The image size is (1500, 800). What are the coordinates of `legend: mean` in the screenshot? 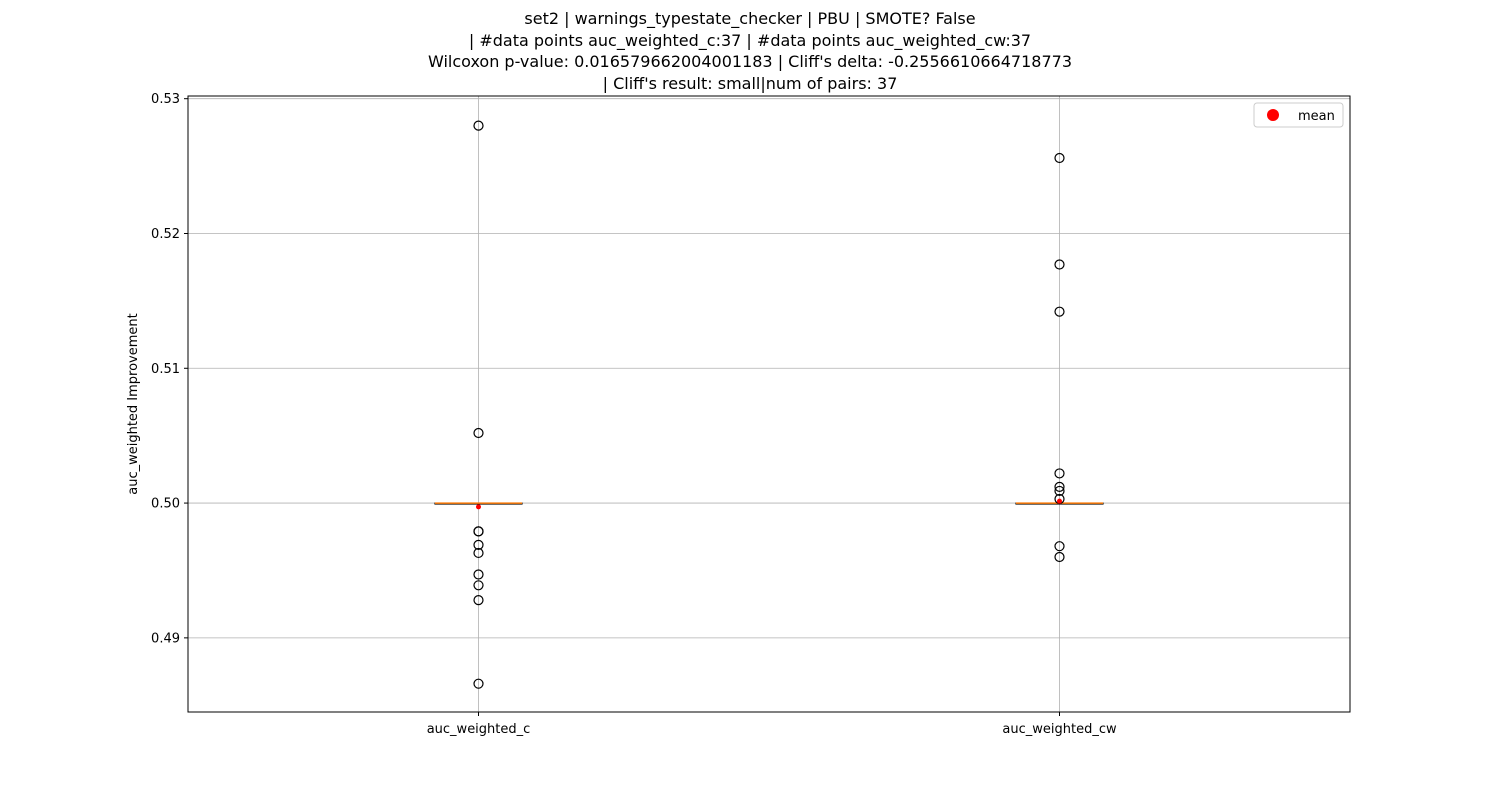 It's located at (1298, 115).